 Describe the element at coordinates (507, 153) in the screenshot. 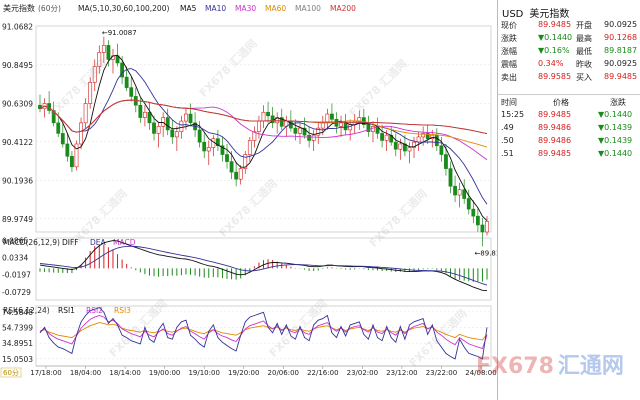

I see `trade-time: .51` at that location.